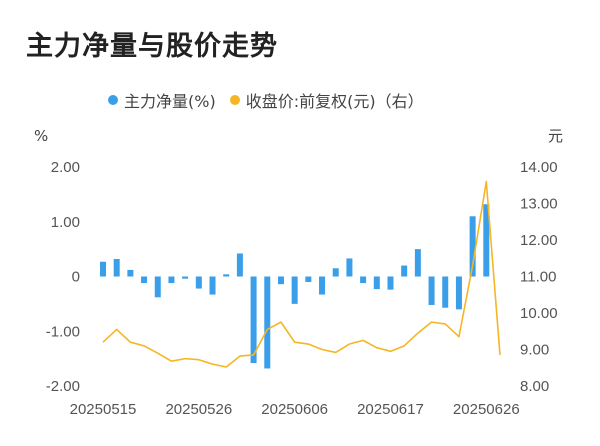 The width and height of the screenshot is (600, 446). What do you see at coordinates (152, 46) in the screenshot?
I see `chart-title: 主力净量与股价走势` at bounding box center [152, 46].